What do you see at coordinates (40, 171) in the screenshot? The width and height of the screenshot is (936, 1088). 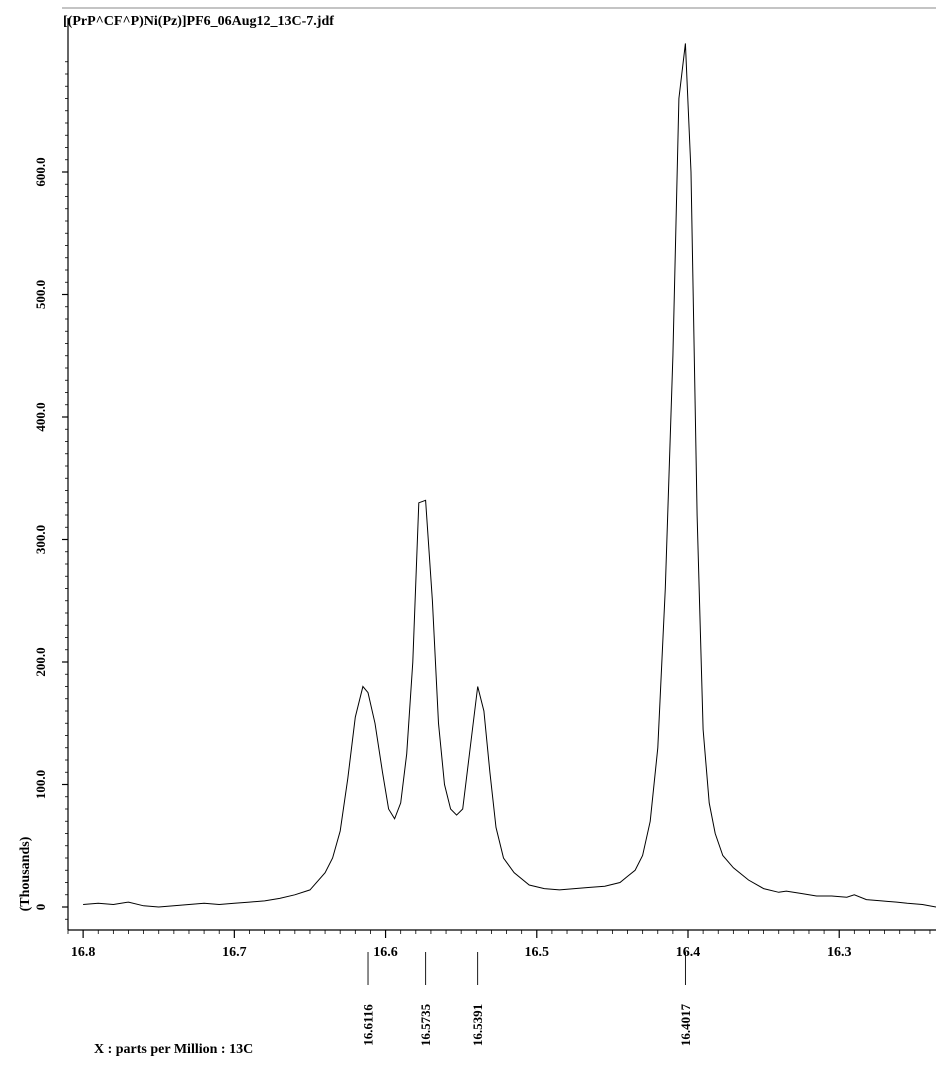 I see `y-tick-label-6: 600.0` at bounding box center [40, 171].